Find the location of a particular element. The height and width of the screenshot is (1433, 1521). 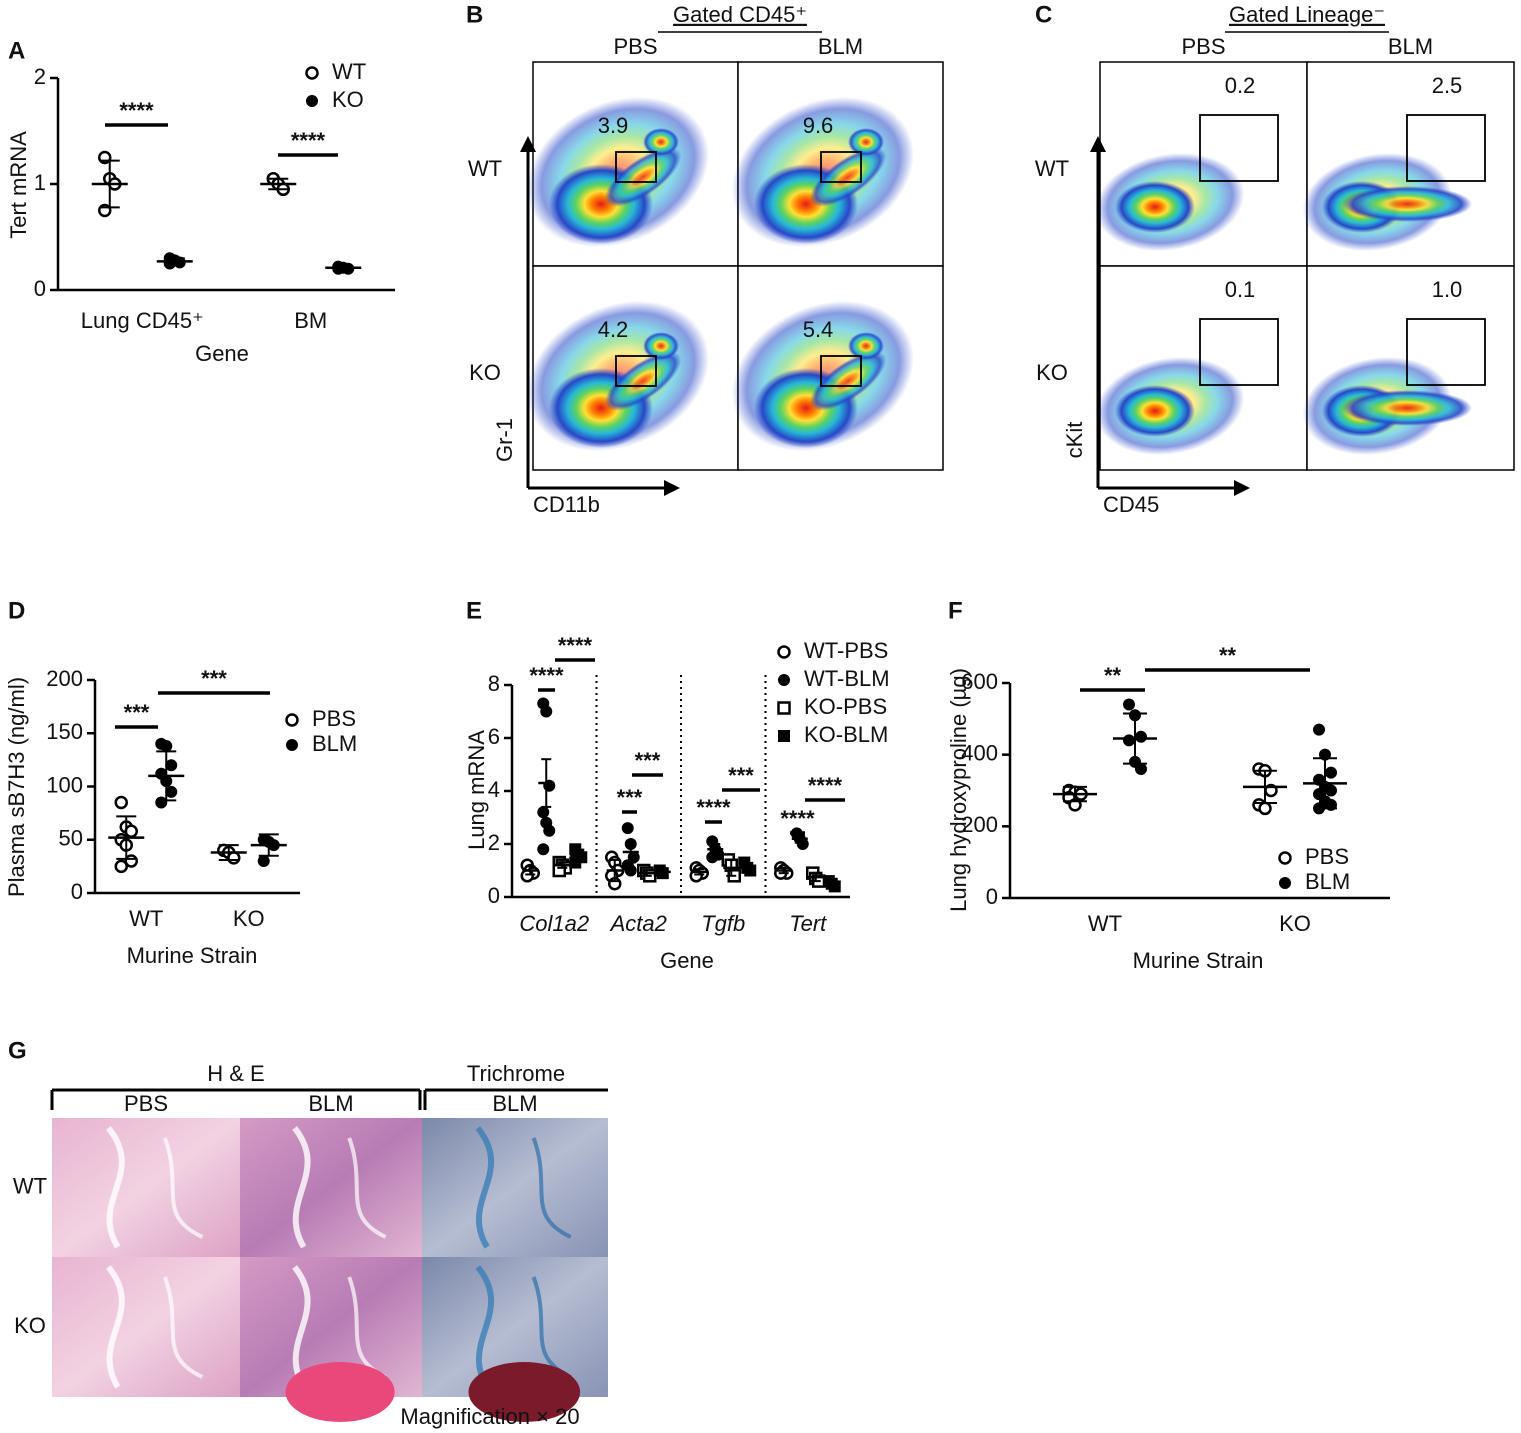

gate-percentage: 3.9 is located at coordinates (613, 125).